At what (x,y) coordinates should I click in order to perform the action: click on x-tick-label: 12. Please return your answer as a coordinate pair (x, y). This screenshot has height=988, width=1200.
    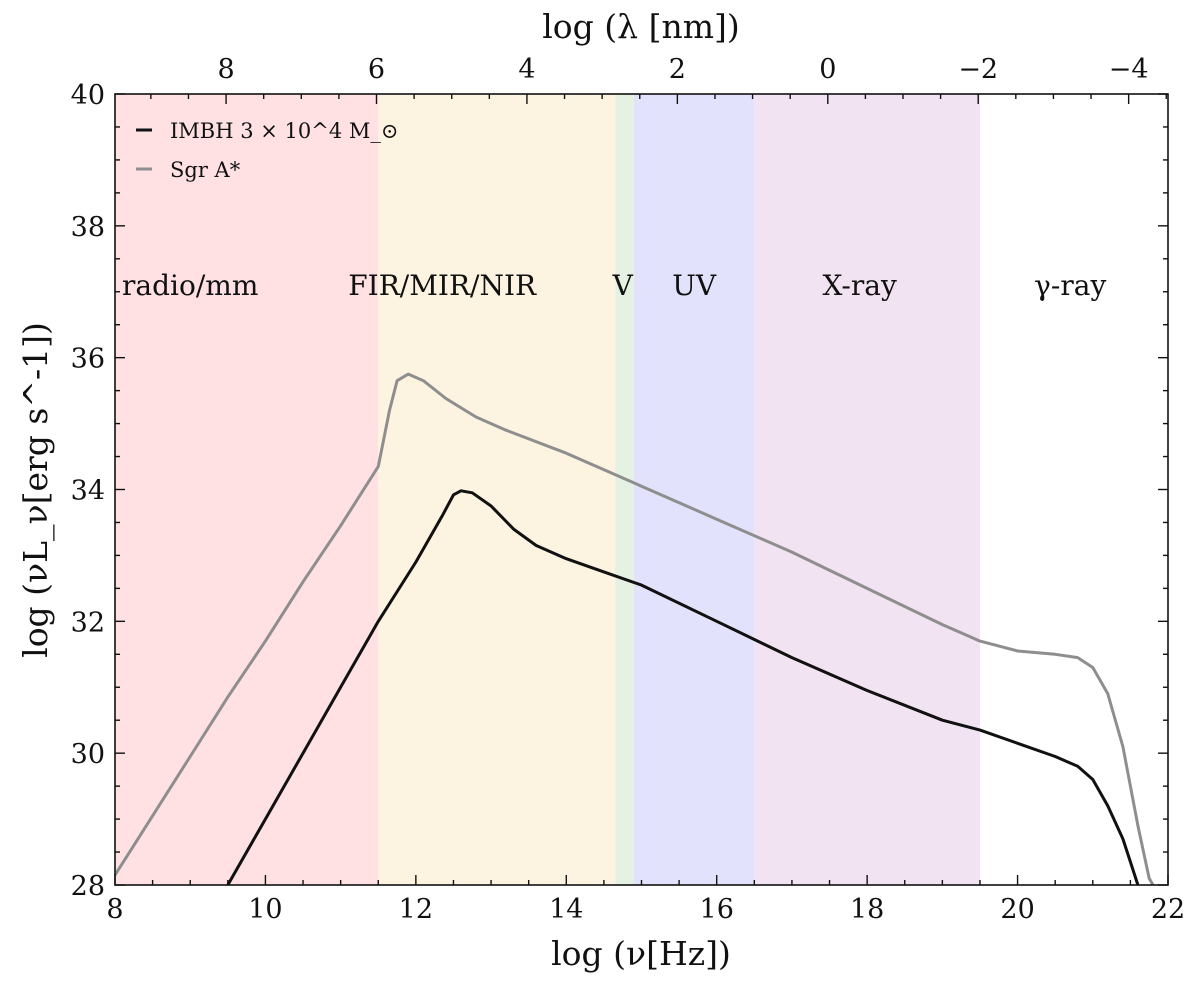
    Looking at the image, I should click on (416, 909).